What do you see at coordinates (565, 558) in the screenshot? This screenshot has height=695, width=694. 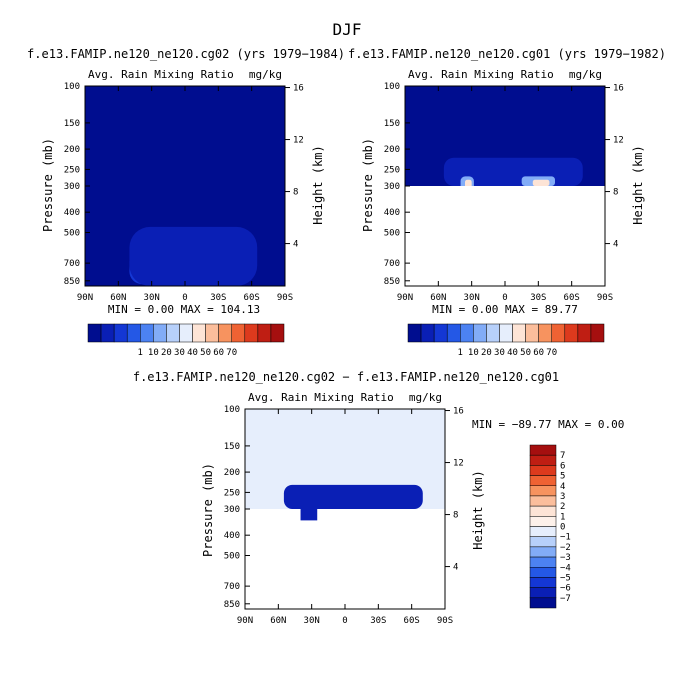 I see `legend-label: −3` at bounding box center [565, 558].